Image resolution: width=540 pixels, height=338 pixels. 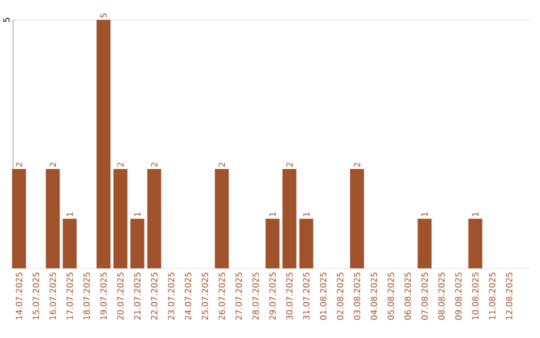 I want to click on x-tick-label: 09.08.2025, so click(x=458, y=296).